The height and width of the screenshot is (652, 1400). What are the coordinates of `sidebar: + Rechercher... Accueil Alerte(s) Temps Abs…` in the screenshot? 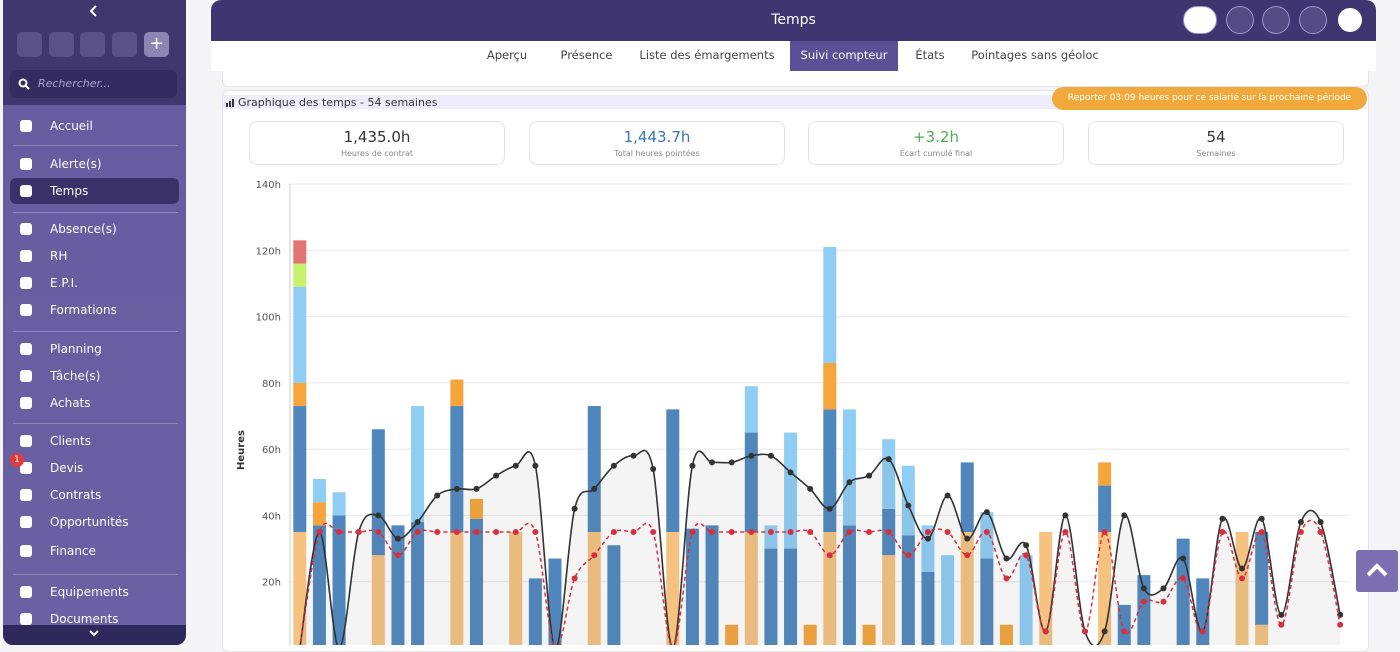 It's located at (94, 322).